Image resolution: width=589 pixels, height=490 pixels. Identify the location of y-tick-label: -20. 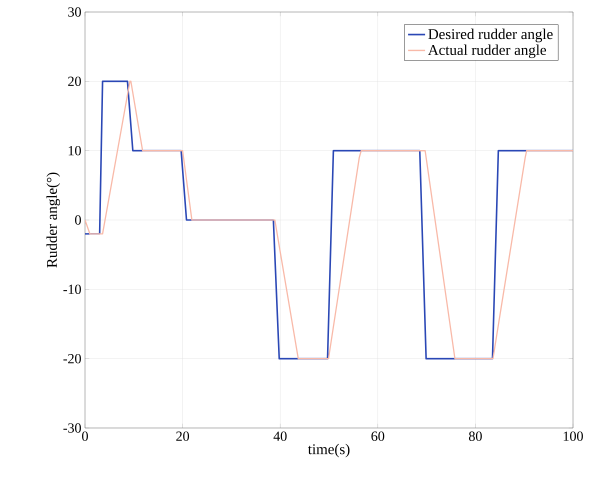
(72, 359).